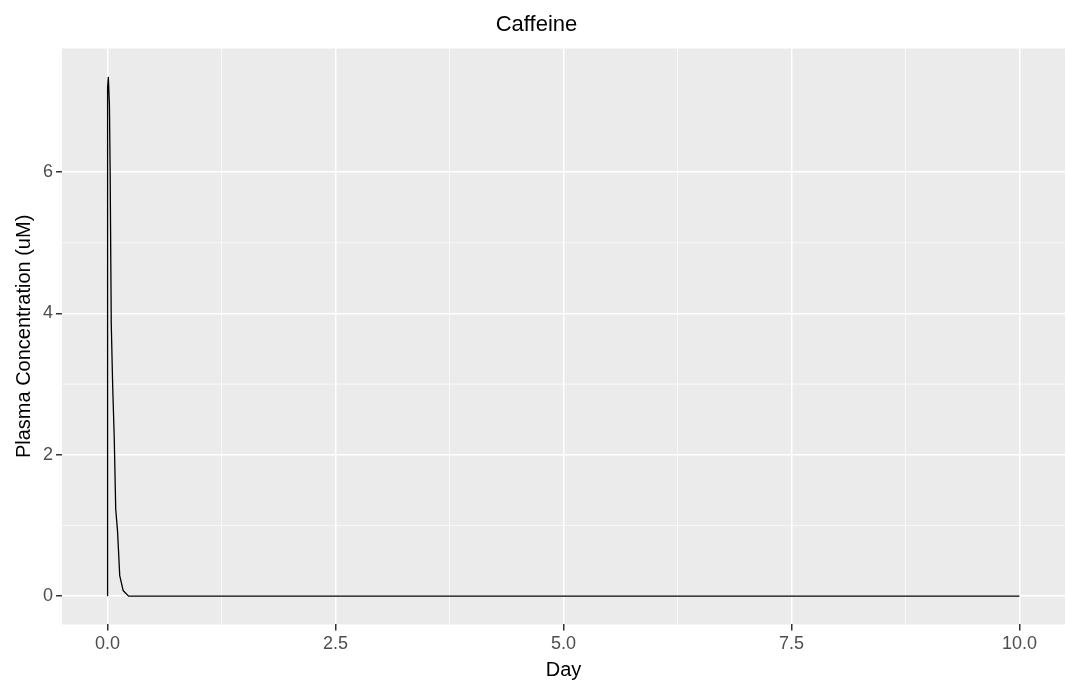  What do you see at coordinates (48, 595) in the screenshot?
I see `y-tick-label: 0` at bounding box center [48, 595].